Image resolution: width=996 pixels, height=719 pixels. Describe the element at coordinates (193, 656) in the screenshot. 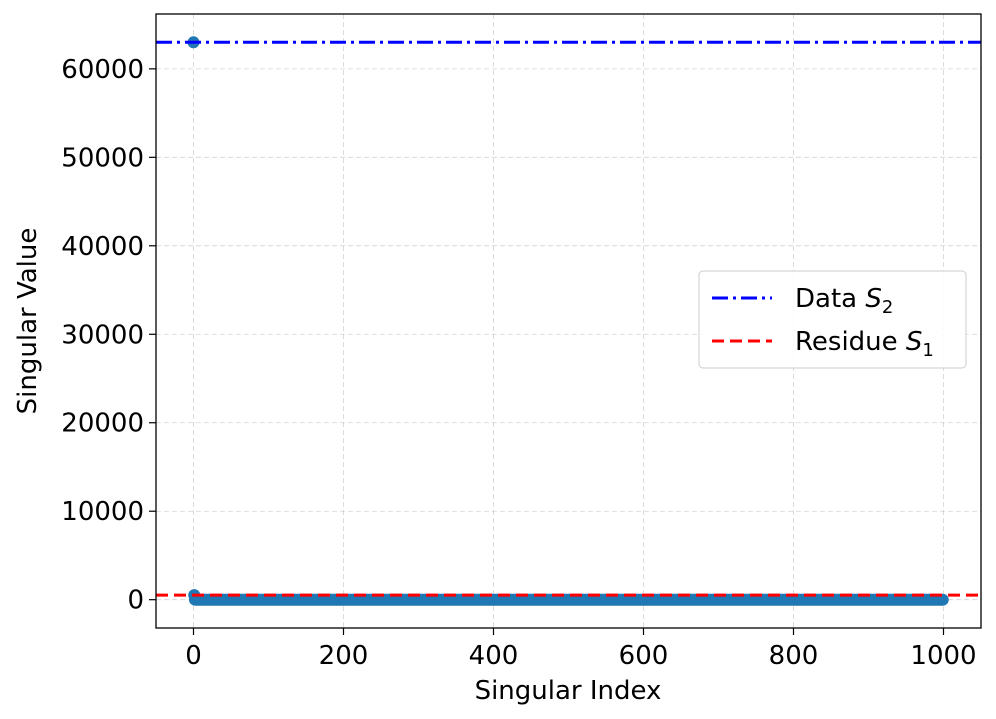

I see `x-tick-label: 0` at that location.